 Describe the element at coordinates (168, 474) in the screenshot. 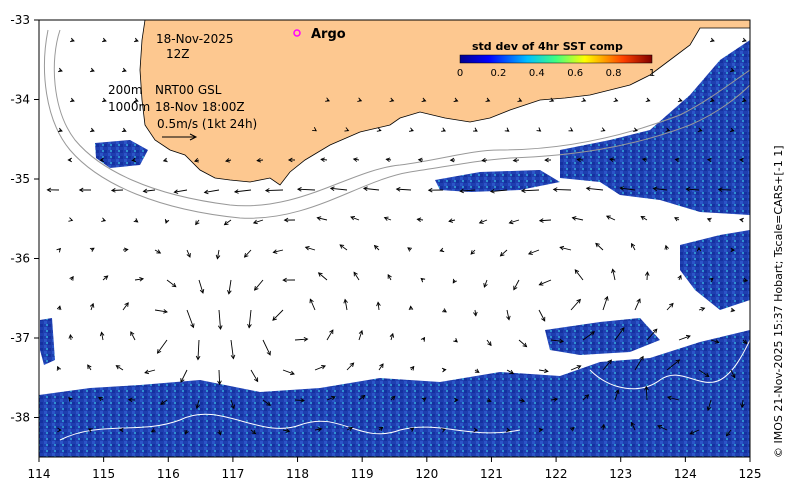

I see `x-tick-label: 116` at that location.